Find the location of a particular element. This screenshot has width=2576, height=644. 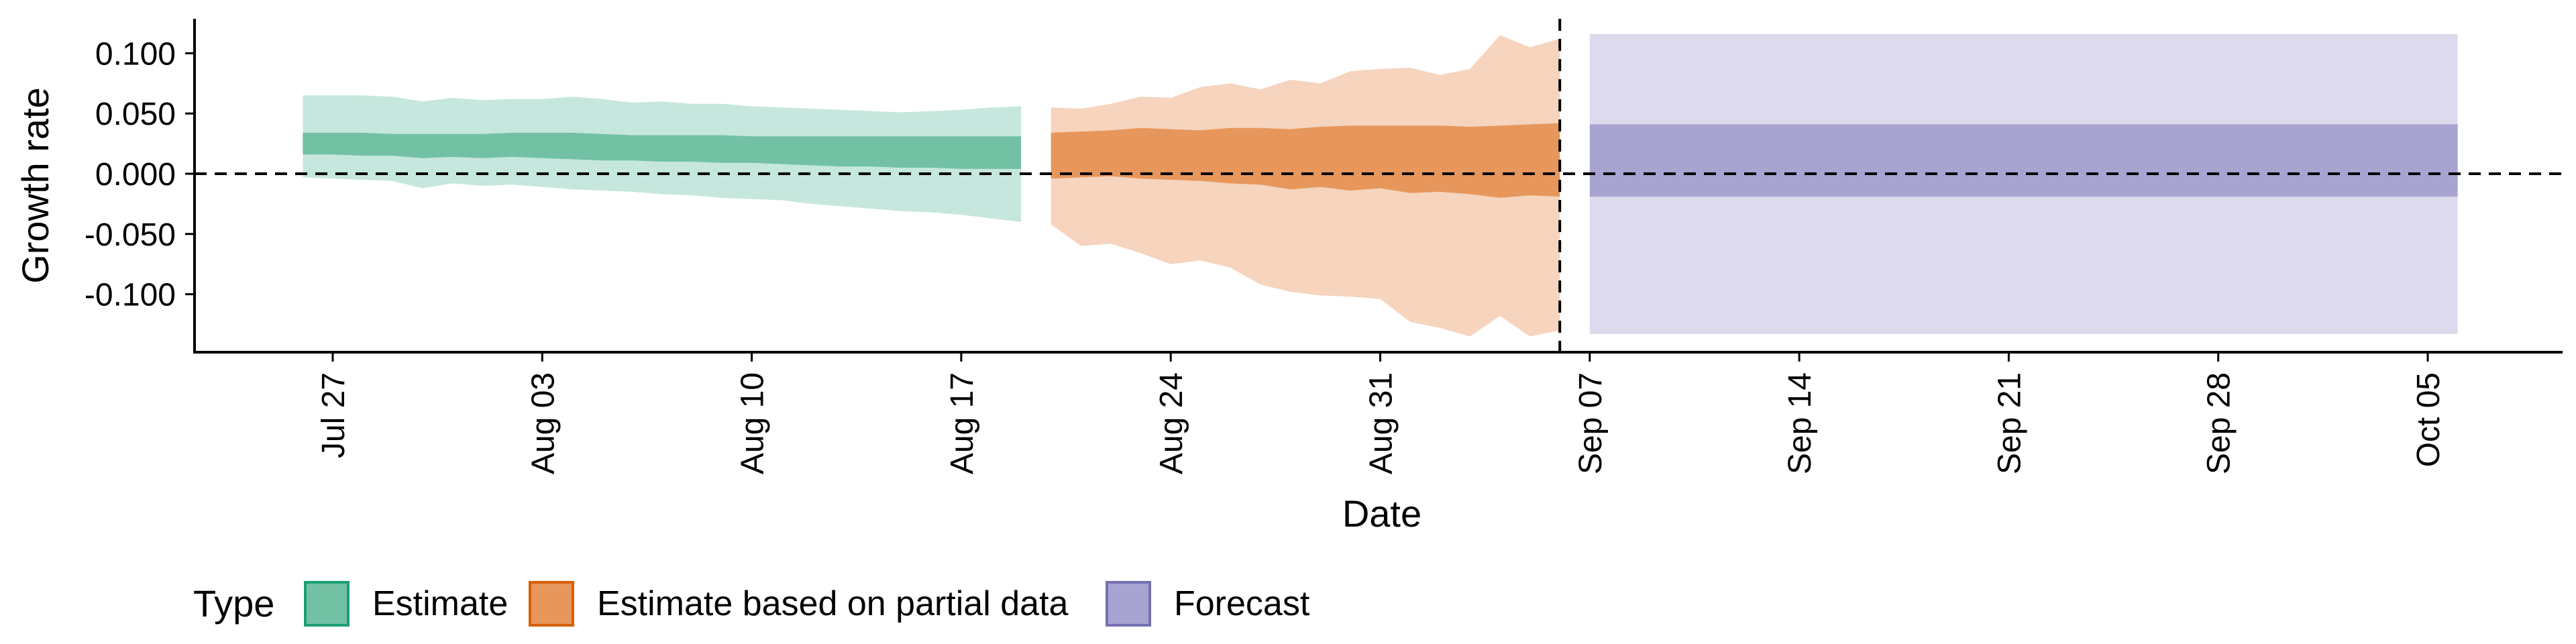

x-tick-label: Aug 31 is located at coordinates (1381, 423).